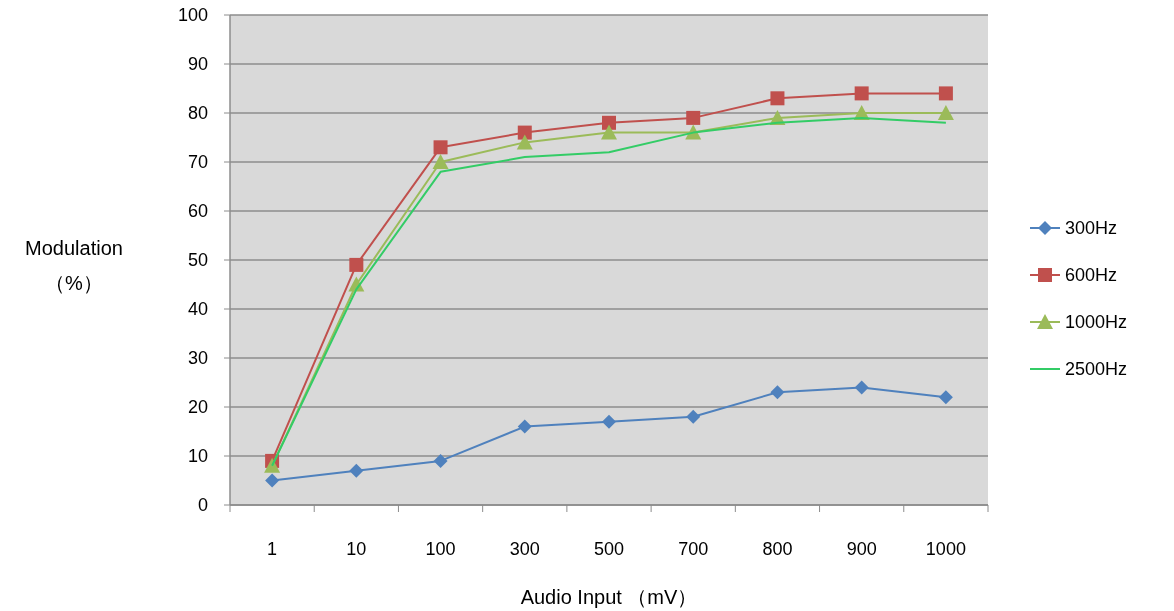 This screenshot has width=1174, height=611. Describe the element at coordinates (197, 309) in the screenshot. I see `y-tick-label: 40` at that location.